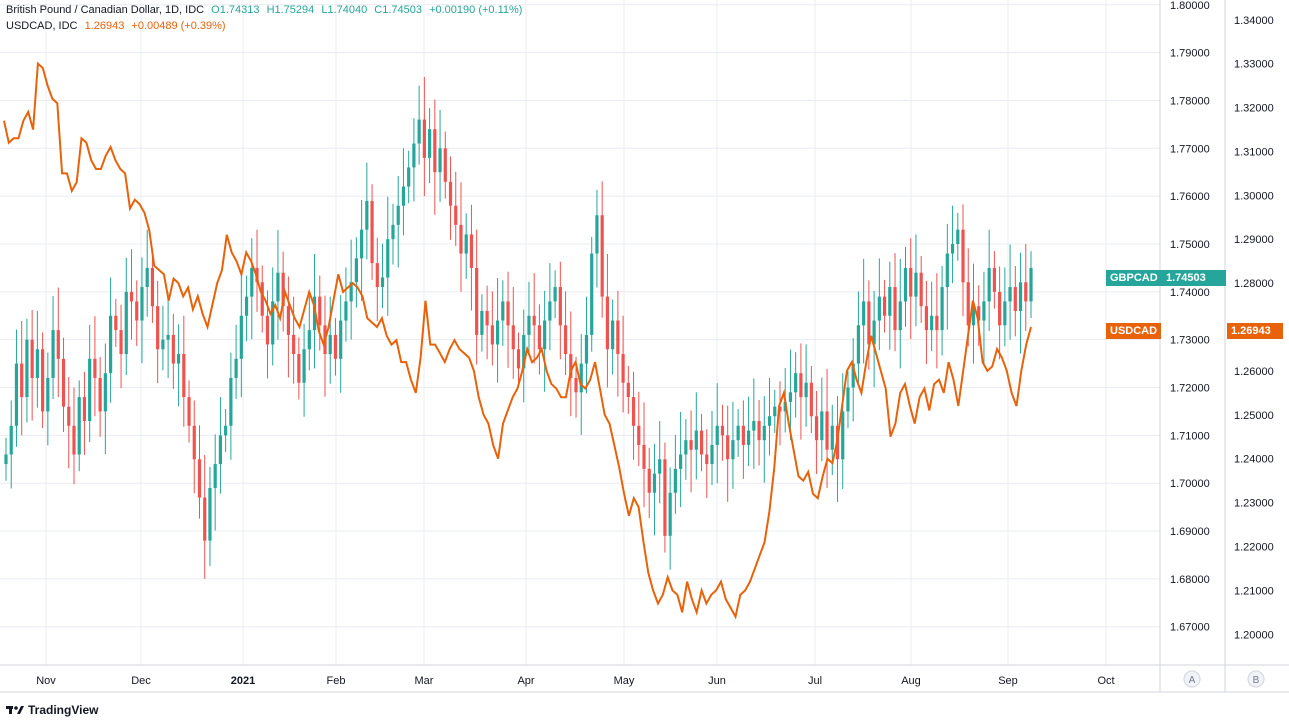 The width and height of the screenshot is (1289, 722). Describe the element at coordinates (1254, 152) in the screenshot. I see `right-price-tick: 1.31000` at that location.